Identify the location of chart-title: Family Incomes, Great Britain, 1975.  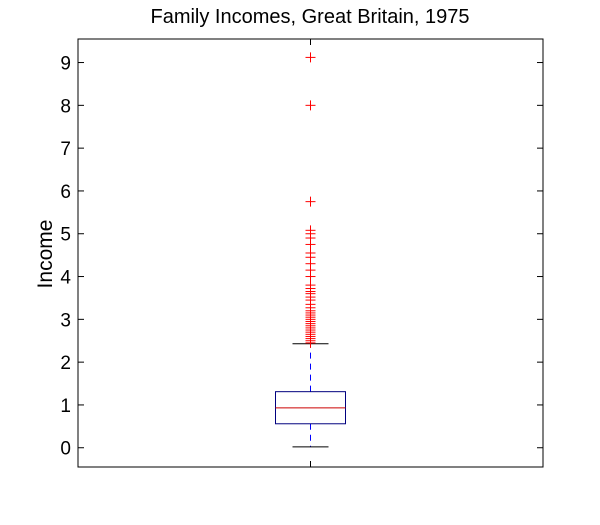
(309, 17).